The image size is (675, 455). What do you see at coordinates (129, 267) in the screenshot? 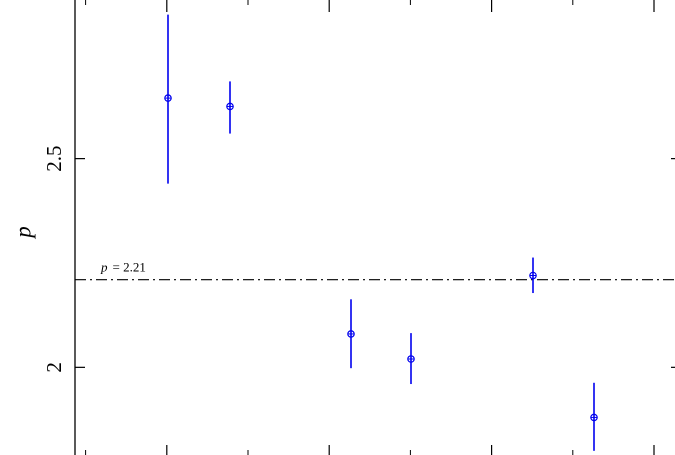
I see `reference-label-value: = 2.21` at bounding box center [129, 267].